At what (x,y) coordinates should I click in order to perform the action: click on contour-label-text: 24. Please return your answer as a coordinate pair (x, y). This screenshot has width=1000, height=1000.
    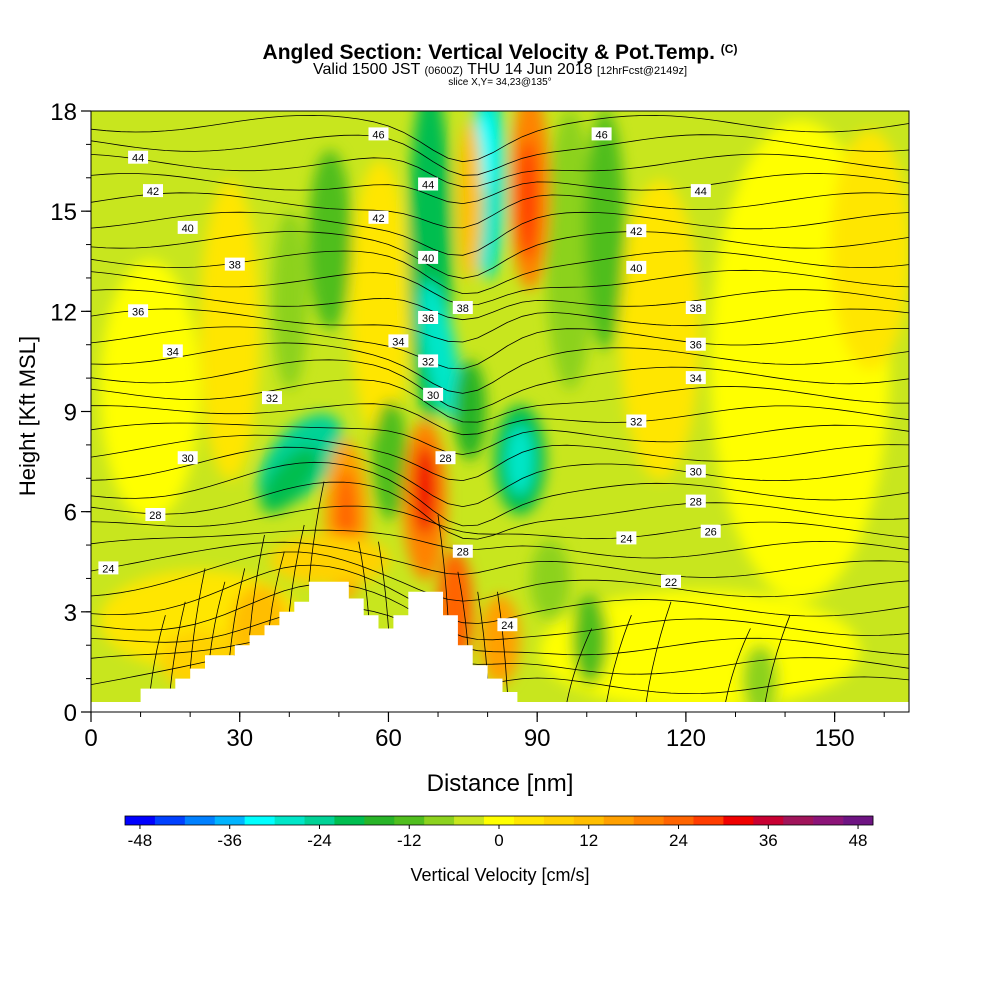
    Looking at the image, I should click on (108, 569).